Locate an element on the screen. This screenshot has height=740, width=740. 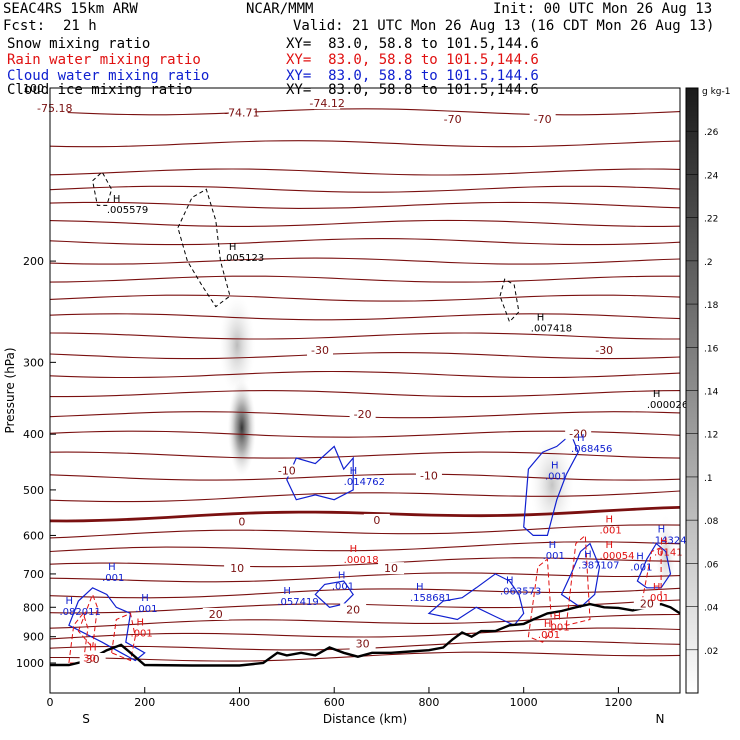
colorbar-tick-label: .04 is located at coordinates (711, 609).